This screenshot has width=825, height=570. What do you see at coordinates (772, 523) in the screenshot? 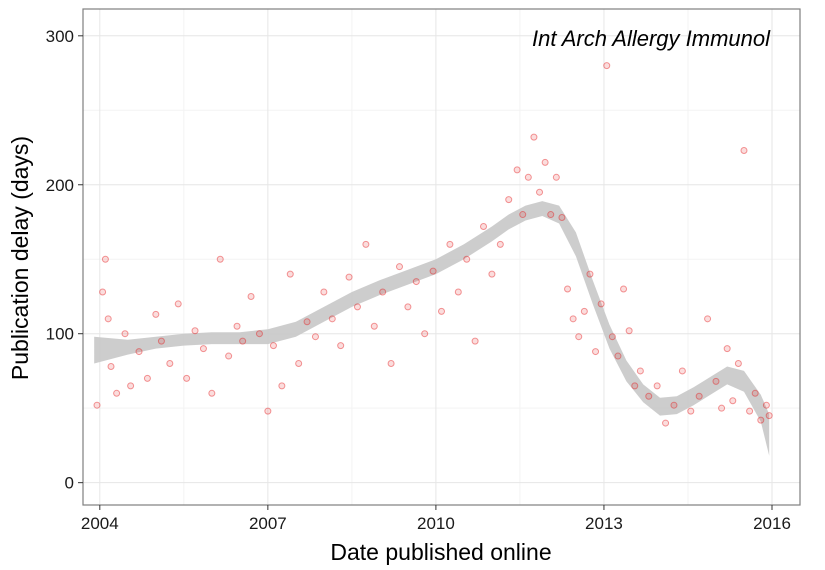
I see `x-tick-label: 2016` at bounding box center [772, 523].